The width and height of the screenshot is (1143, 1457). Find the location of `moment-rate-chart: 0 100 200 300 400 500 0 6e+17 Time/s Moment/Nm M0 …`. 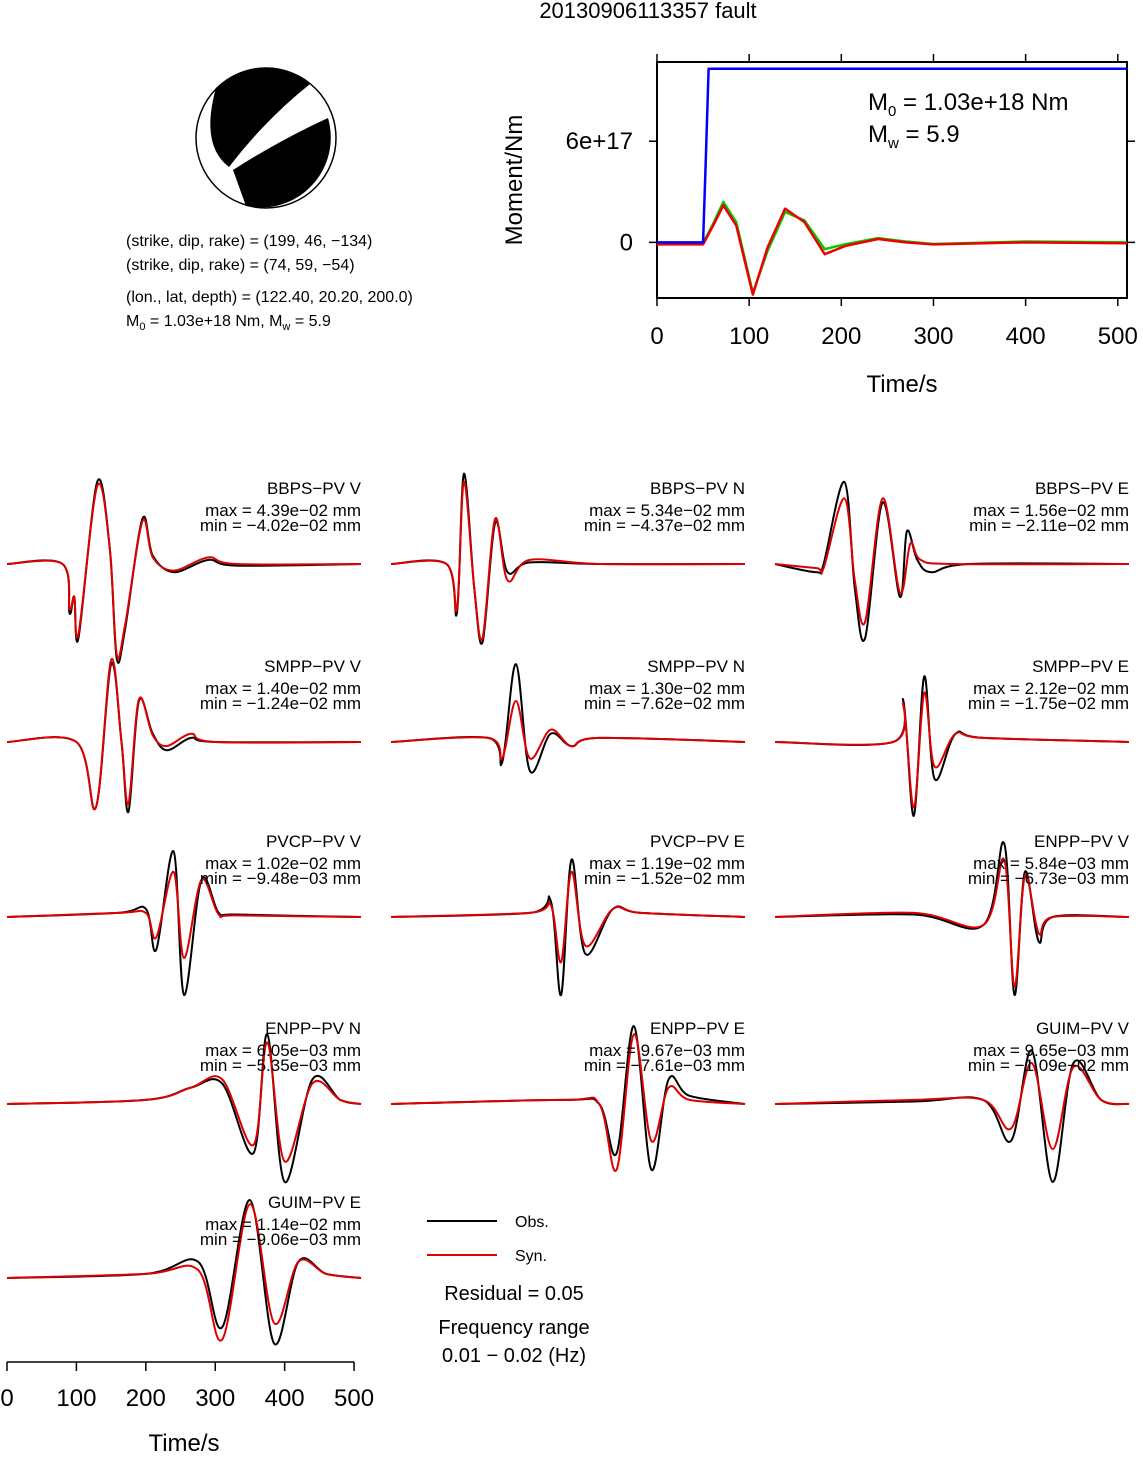

moment-rate-chart: 0 100 200 300 400 500 0 6e+17 Time/s Moment/Nm M0 … is located at coordinates (819, 226).